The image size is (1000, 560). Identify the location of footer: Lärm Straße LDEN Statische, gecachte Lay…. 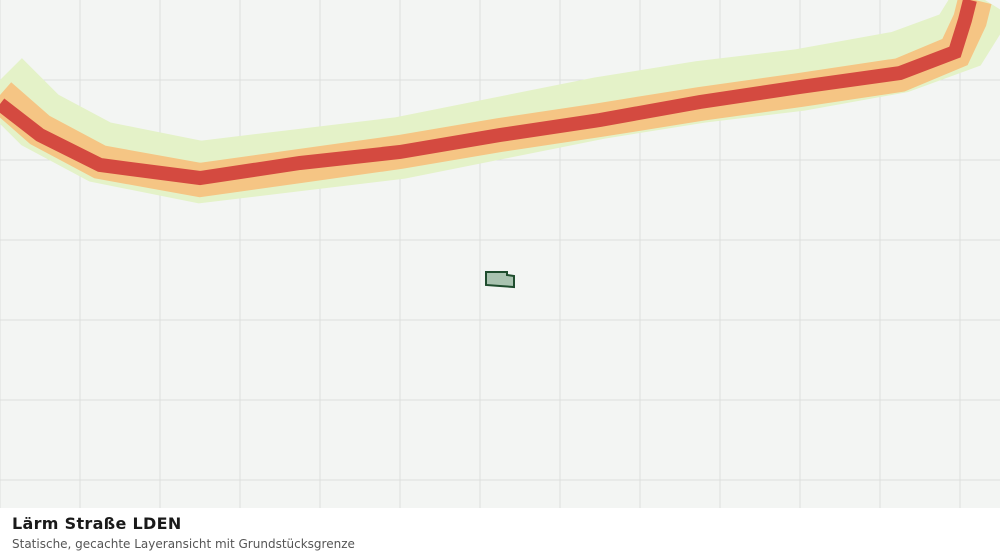
(500, 534).